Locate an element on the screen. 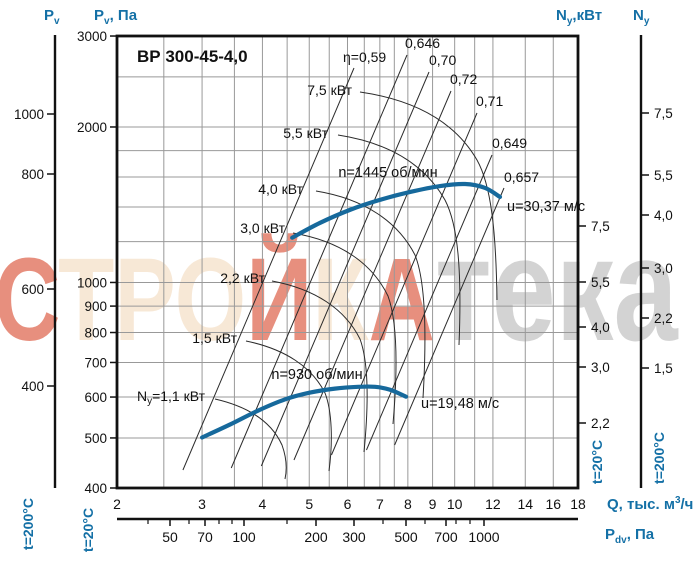 Image resolution: width=700 pixels, height=561 pixels. axis-header-ny-kwt: Ny,кВт is located at coordinates (579, 17).